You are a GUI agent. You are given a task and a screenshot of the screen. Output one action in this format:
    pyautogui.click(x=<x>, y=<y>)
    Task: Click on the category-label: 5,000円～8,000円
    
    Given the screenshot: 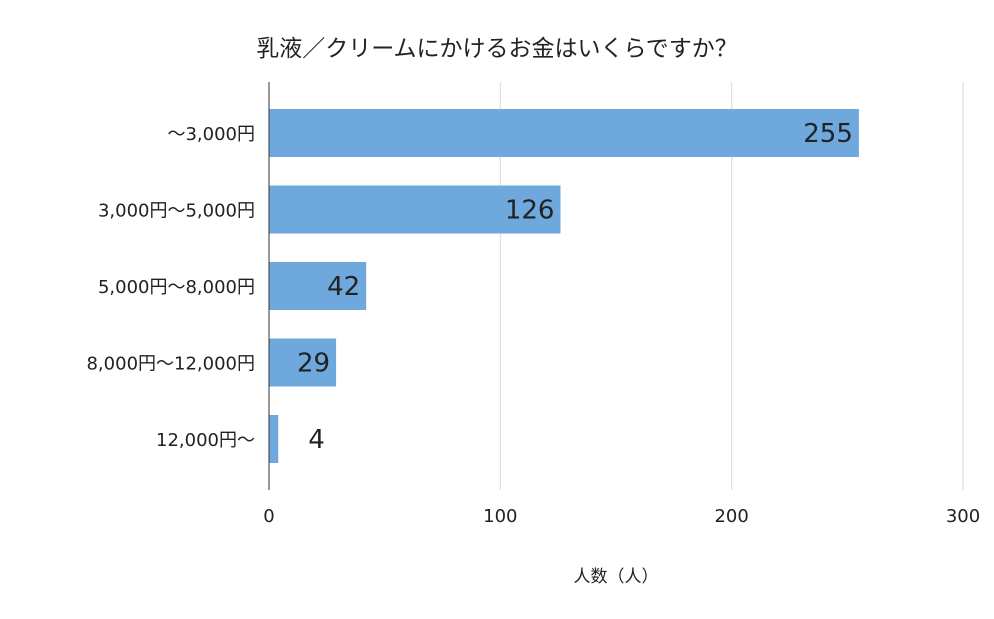 What is the action you would take?
    pyautogui.click(x=176, y=287)
    